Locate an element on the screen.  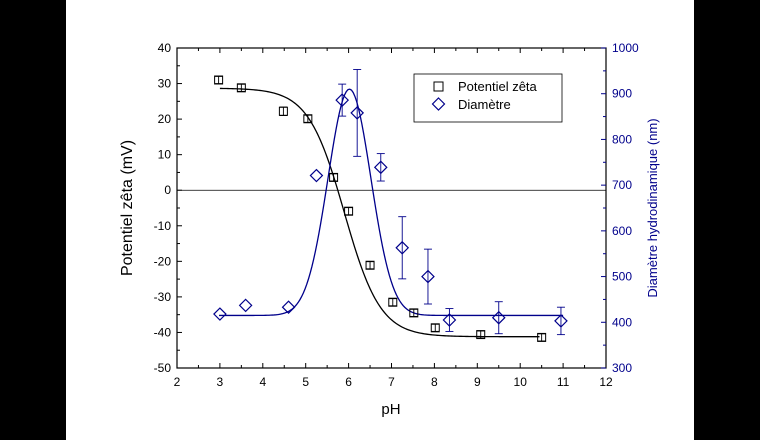
y-right-tick-label: 500 is located at coordinates (622, 277).